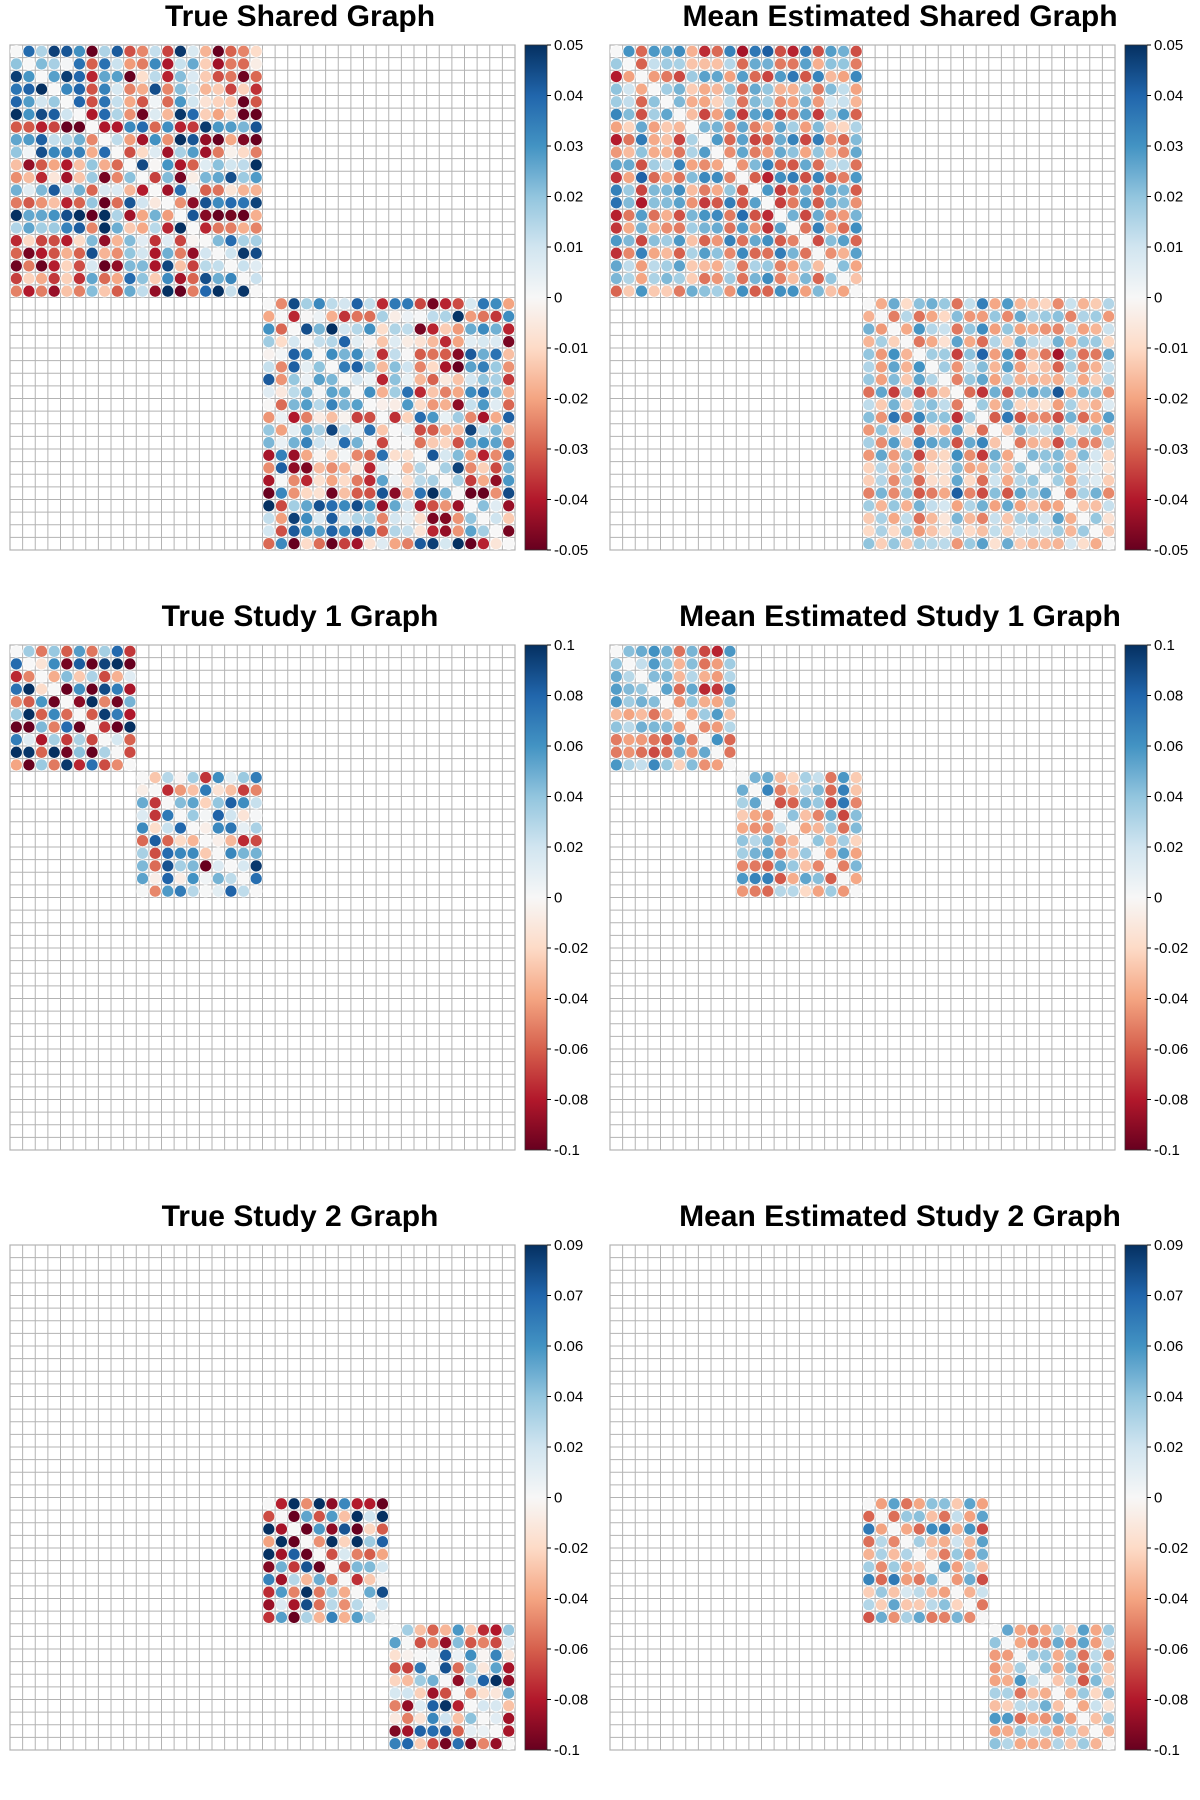 This screenshot has height=1800, width=1200. What do you see at coordinates (568, 797) in the screenshot?
I see `colorbar-tick-label: 0.04` at bounding box center [568, 797].